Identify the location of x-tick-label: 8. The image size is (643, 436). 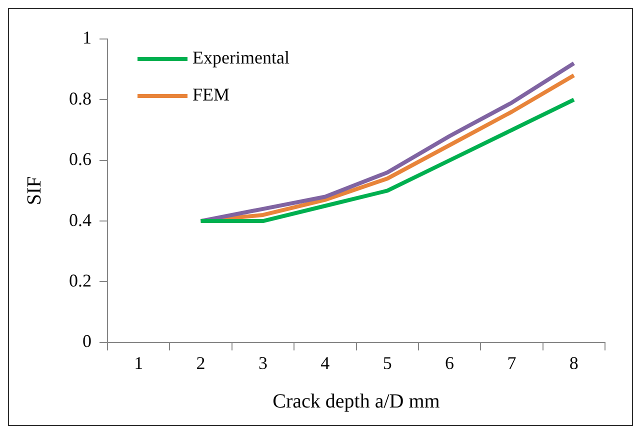
(573, 362).